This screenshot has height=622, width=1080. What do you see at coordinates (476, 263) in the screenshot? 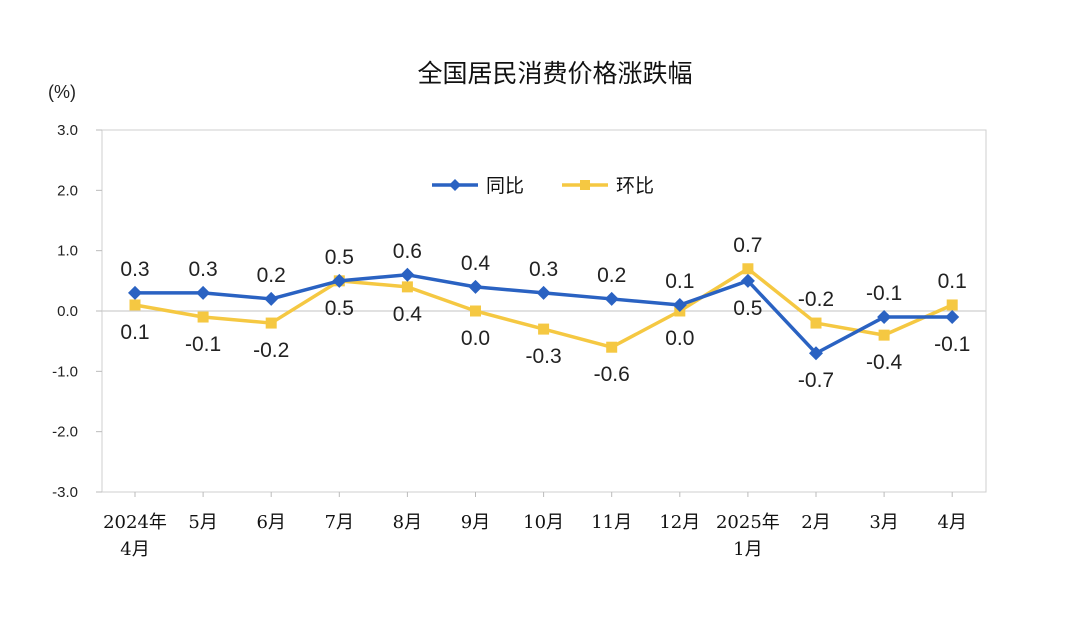
I see `data-label-yoy: 0.4` at bounding box center [476, 263].